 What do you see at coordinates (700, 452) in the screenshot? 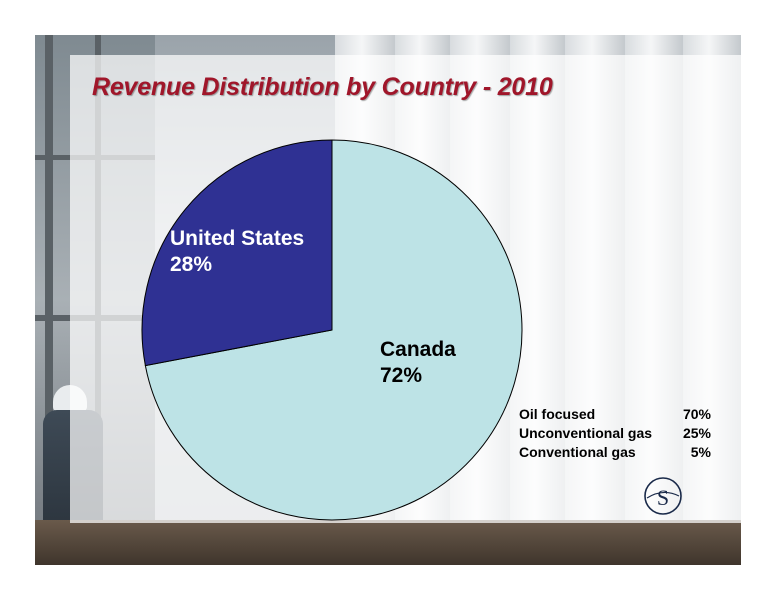
I see `breakdown-value: 5%` at bounding box center [700, 452].